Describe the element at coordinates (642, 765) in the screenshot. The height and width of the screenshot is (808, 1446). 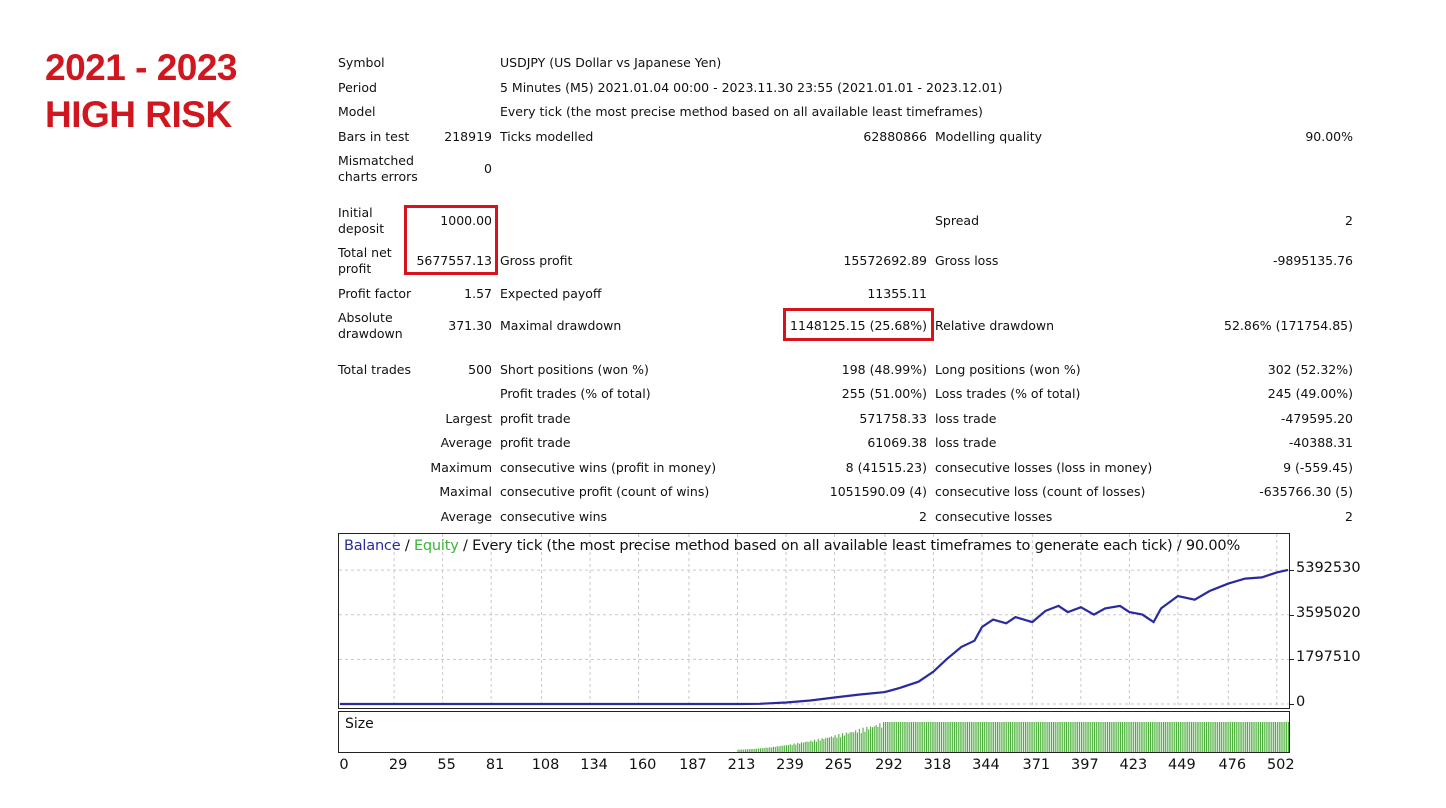
I see `x-tick-label: 160` at that location.